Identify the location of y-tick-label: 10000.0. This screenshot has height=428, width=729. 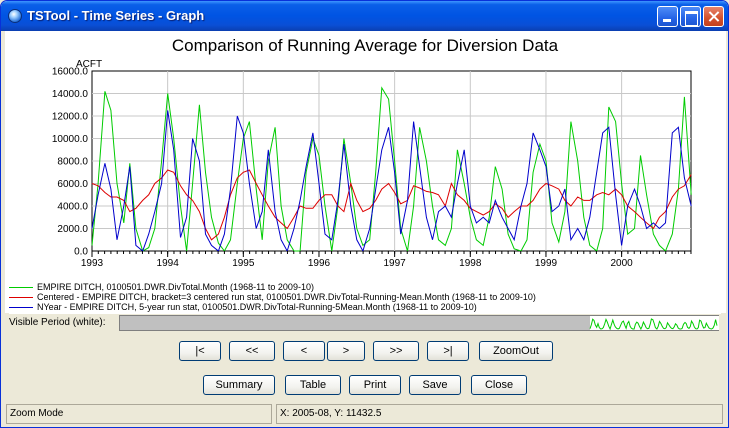
(70, 139).